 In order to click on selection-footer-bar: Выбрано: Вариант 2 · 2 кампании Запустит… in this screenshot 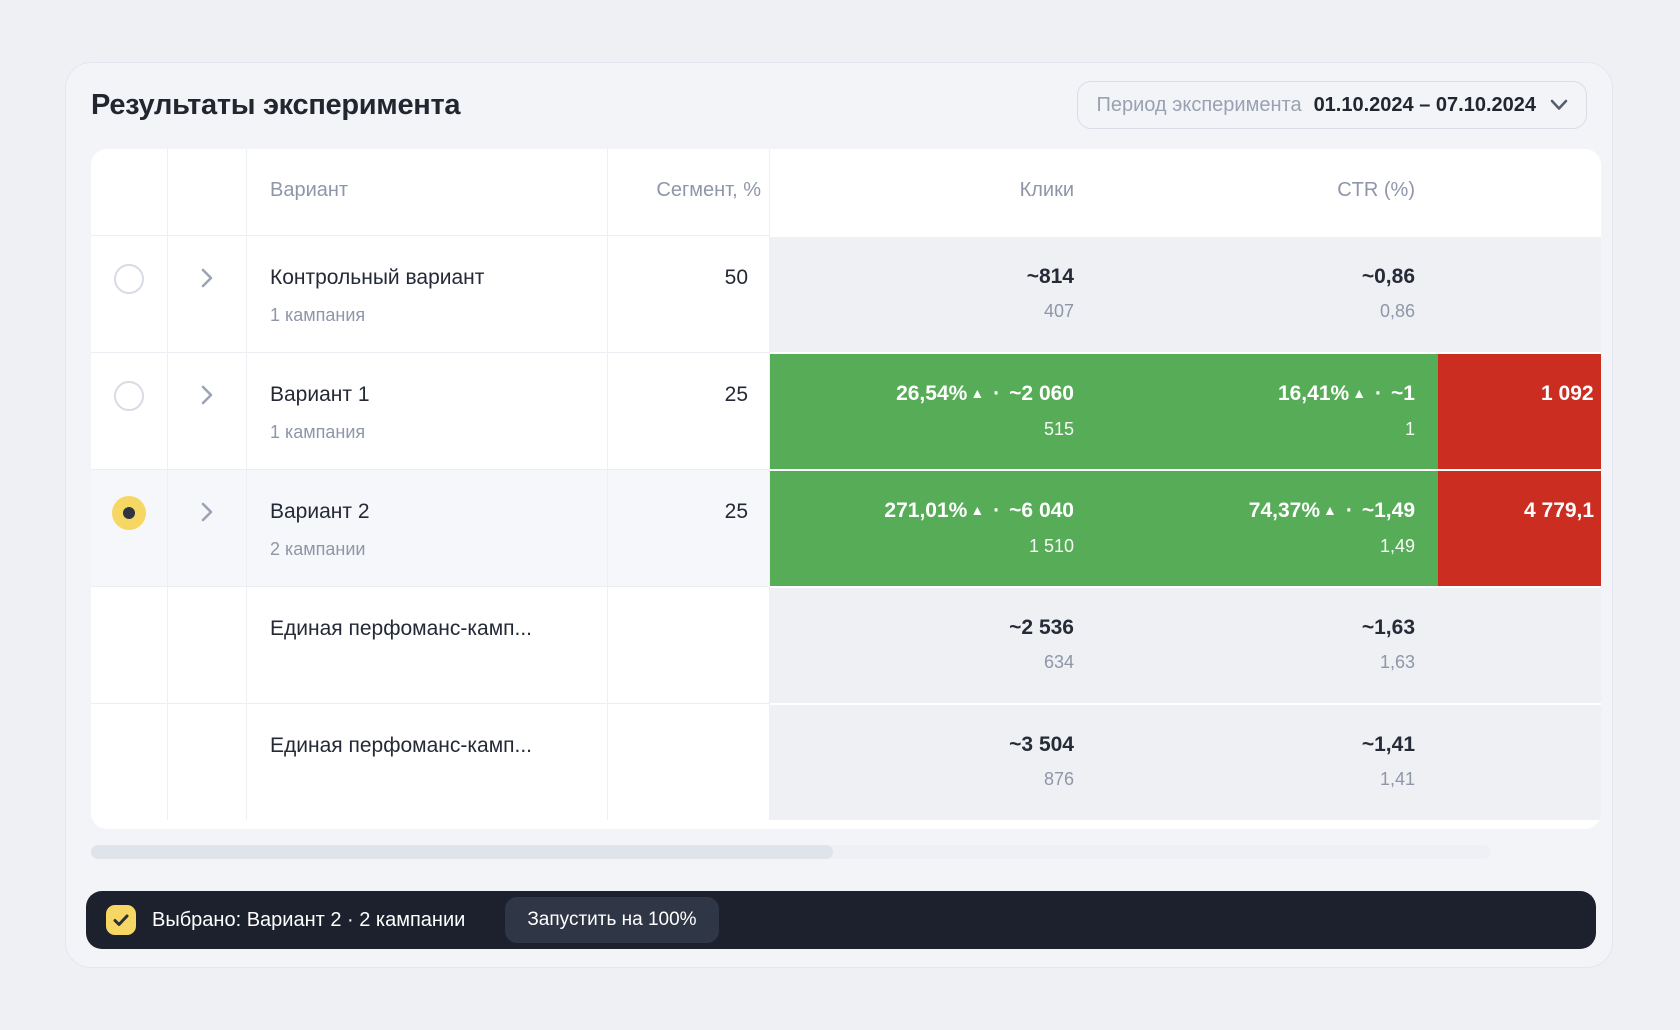, I will do `click(841, 920)`.